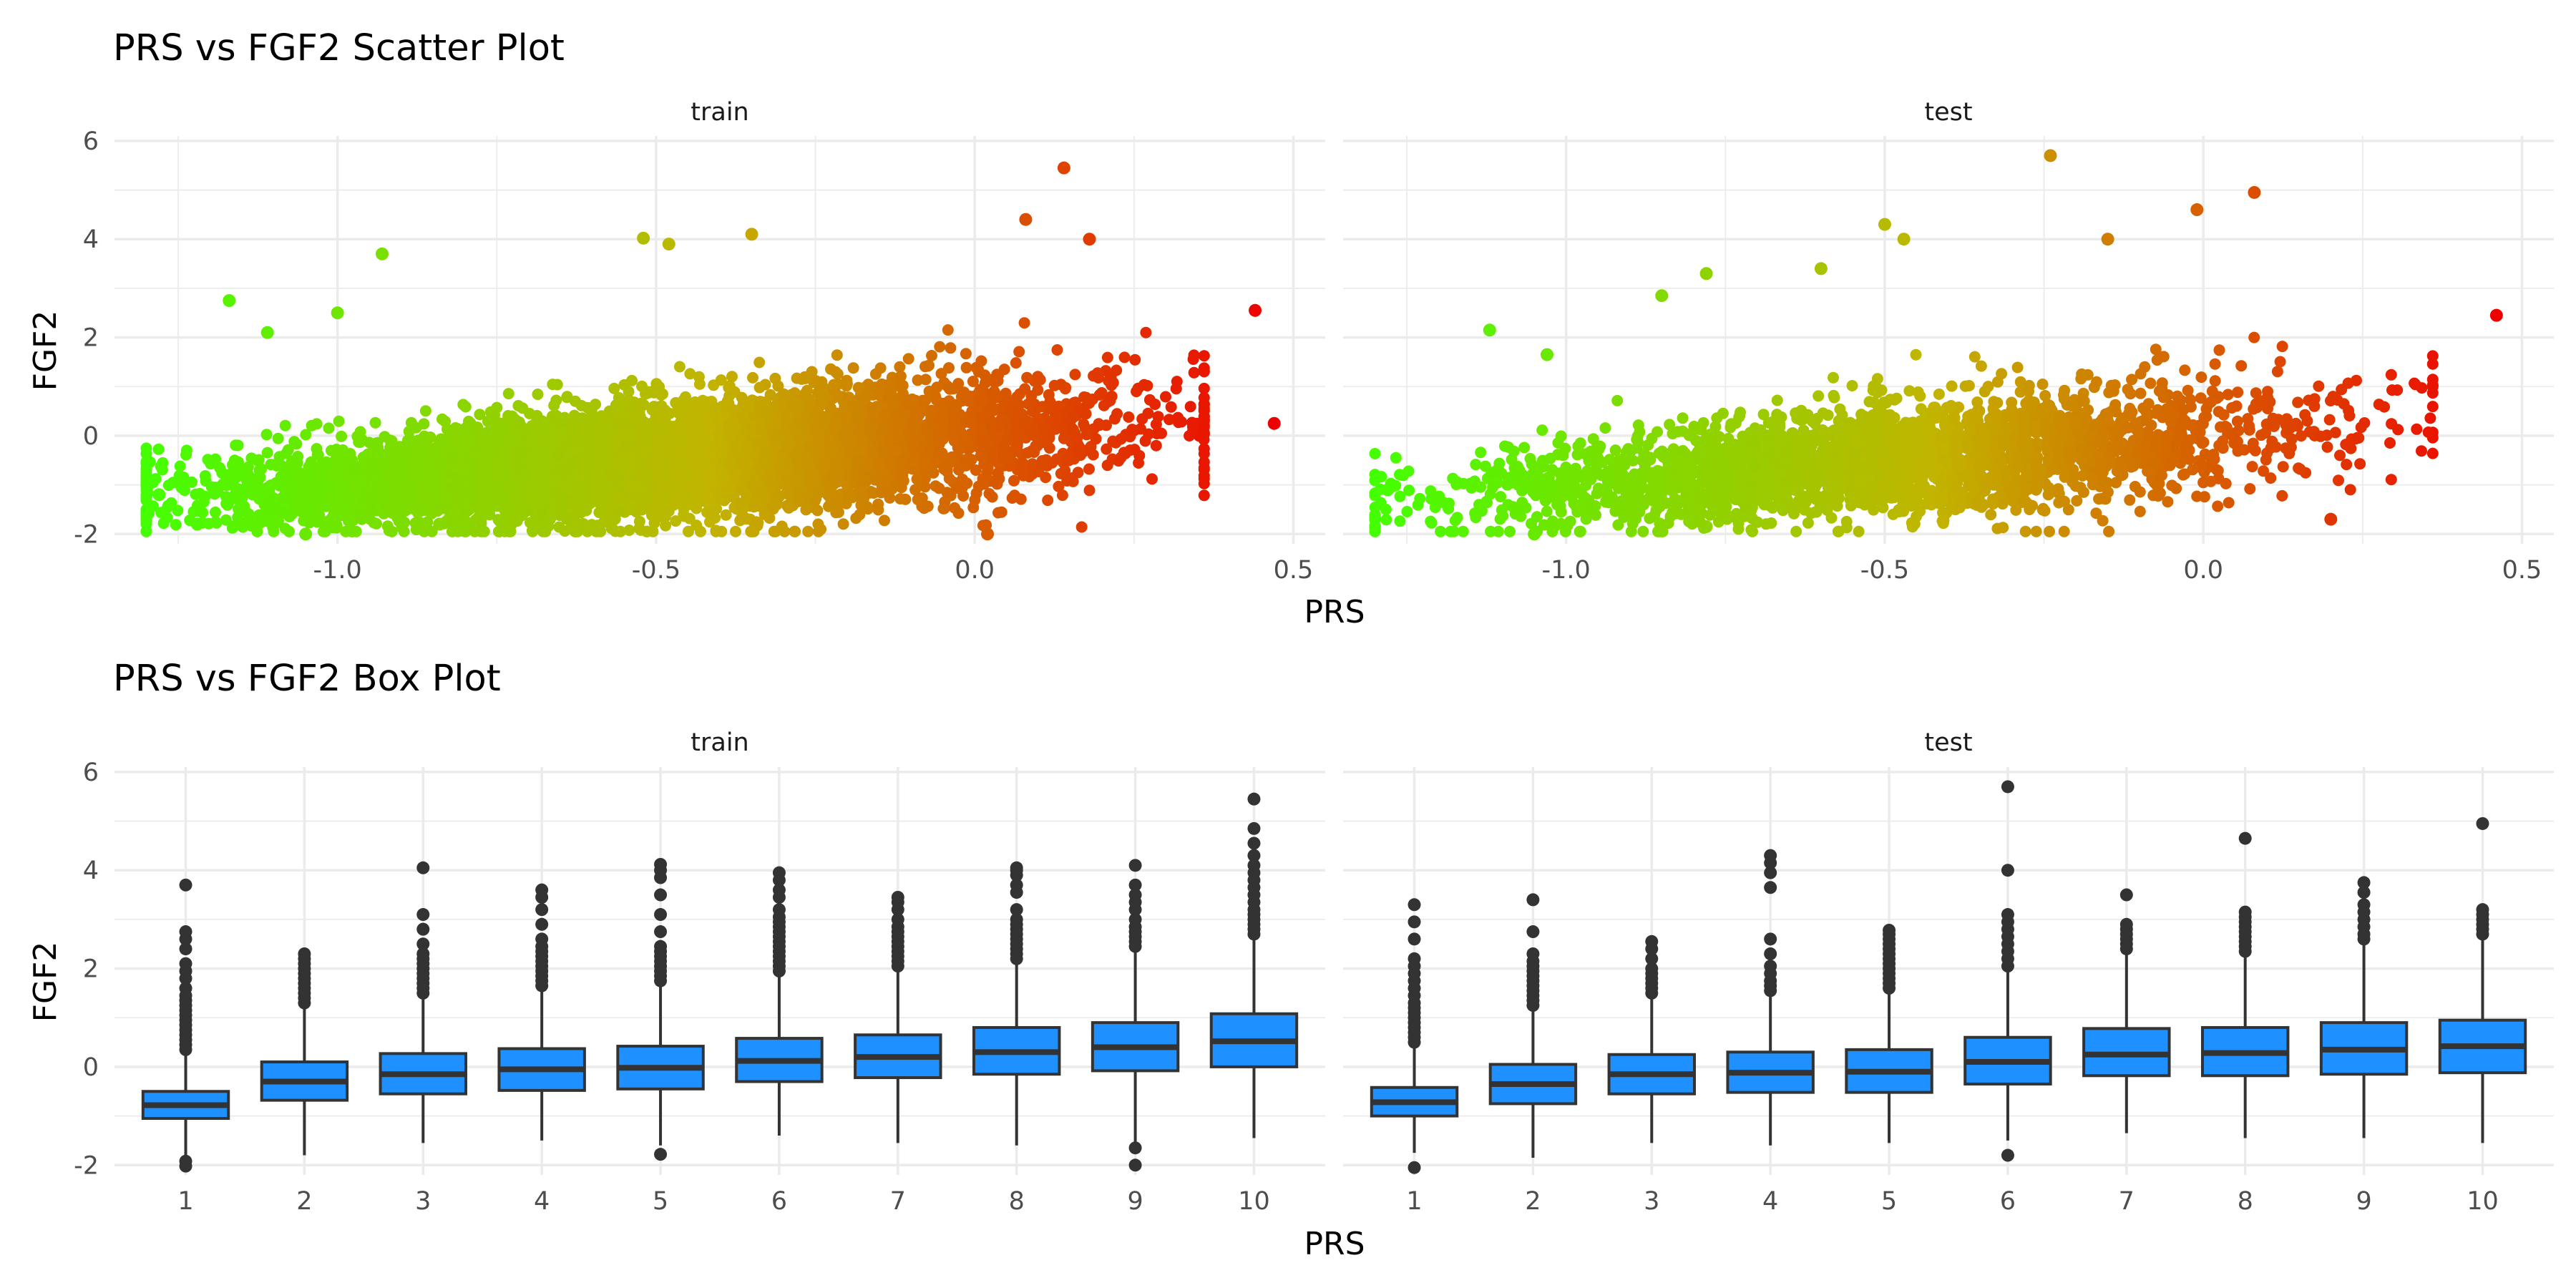 The width and height of the screenshot is (2576, 1288). Describe the element at coordinates (719, 112) in the screenshot. I see `scatter-facet-label-train: train` at that location.